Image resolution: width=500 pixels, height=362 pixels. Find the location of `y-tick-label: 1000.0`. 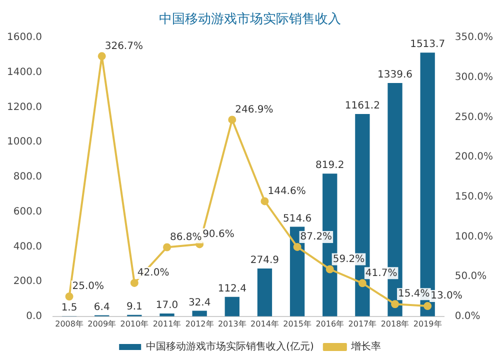

y-tick-label: 1000.0 is located at coordinates (24, 142).